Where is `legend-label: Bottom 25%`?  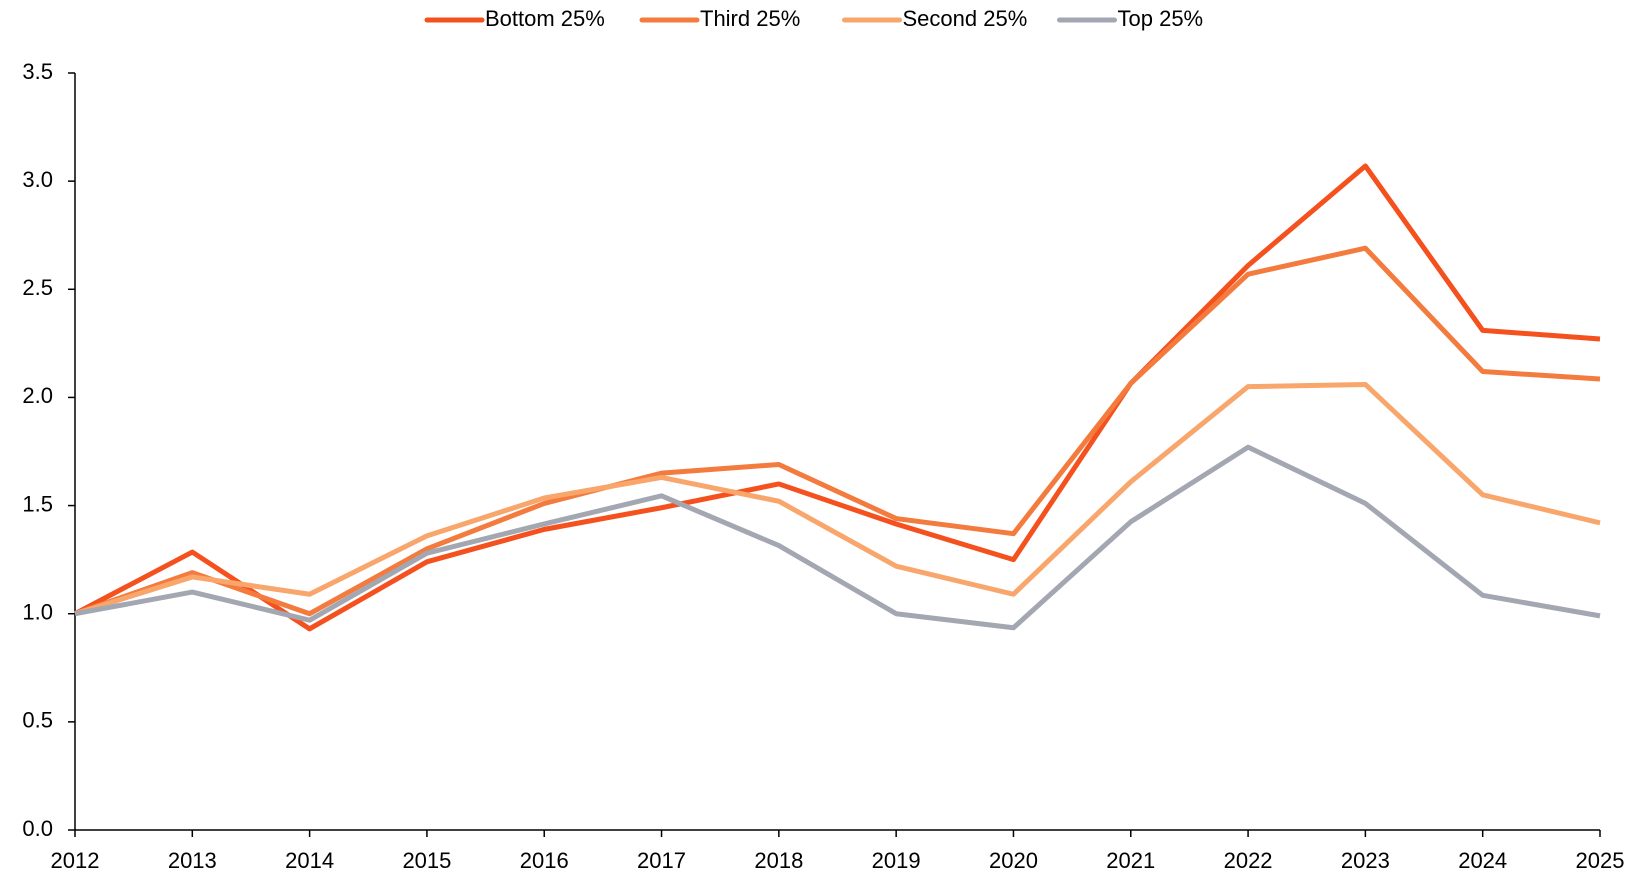
legend-label: Bottom 25% is located at coordinates (545, 18).